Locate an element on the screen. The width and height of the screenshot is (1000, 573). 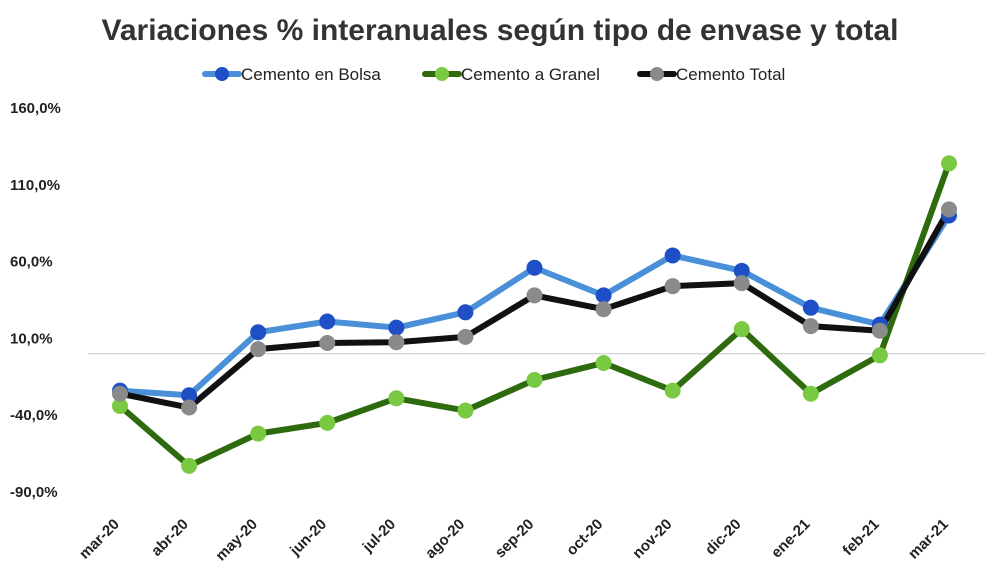
legend-label: Cemento a Granel is located at coordinates (530, 74).